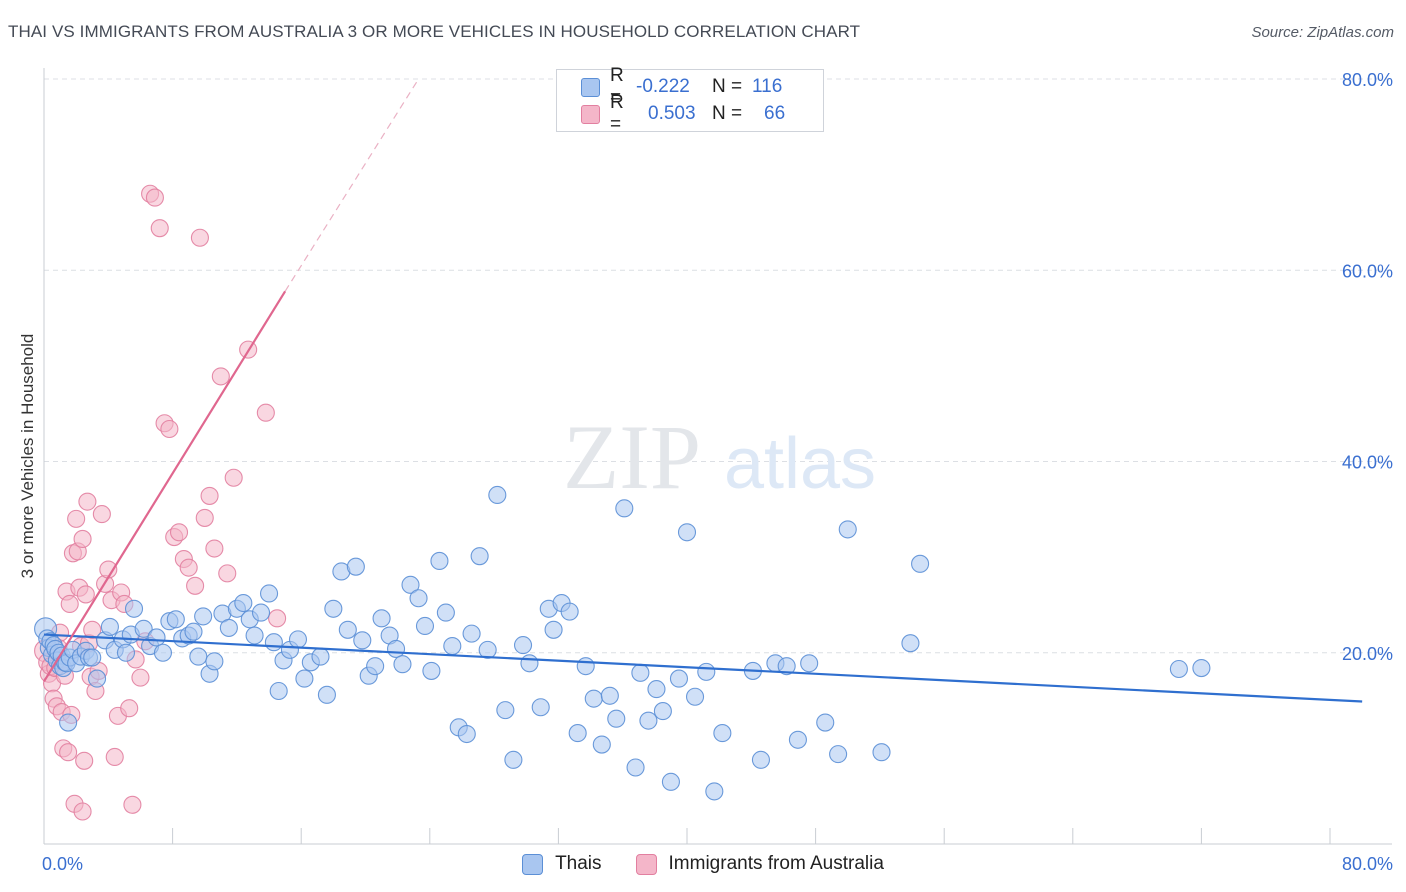  What do you see at coordinates (617, 86) in the screenshot?
I see `r-label: R =` at bounding box center [617, 86].